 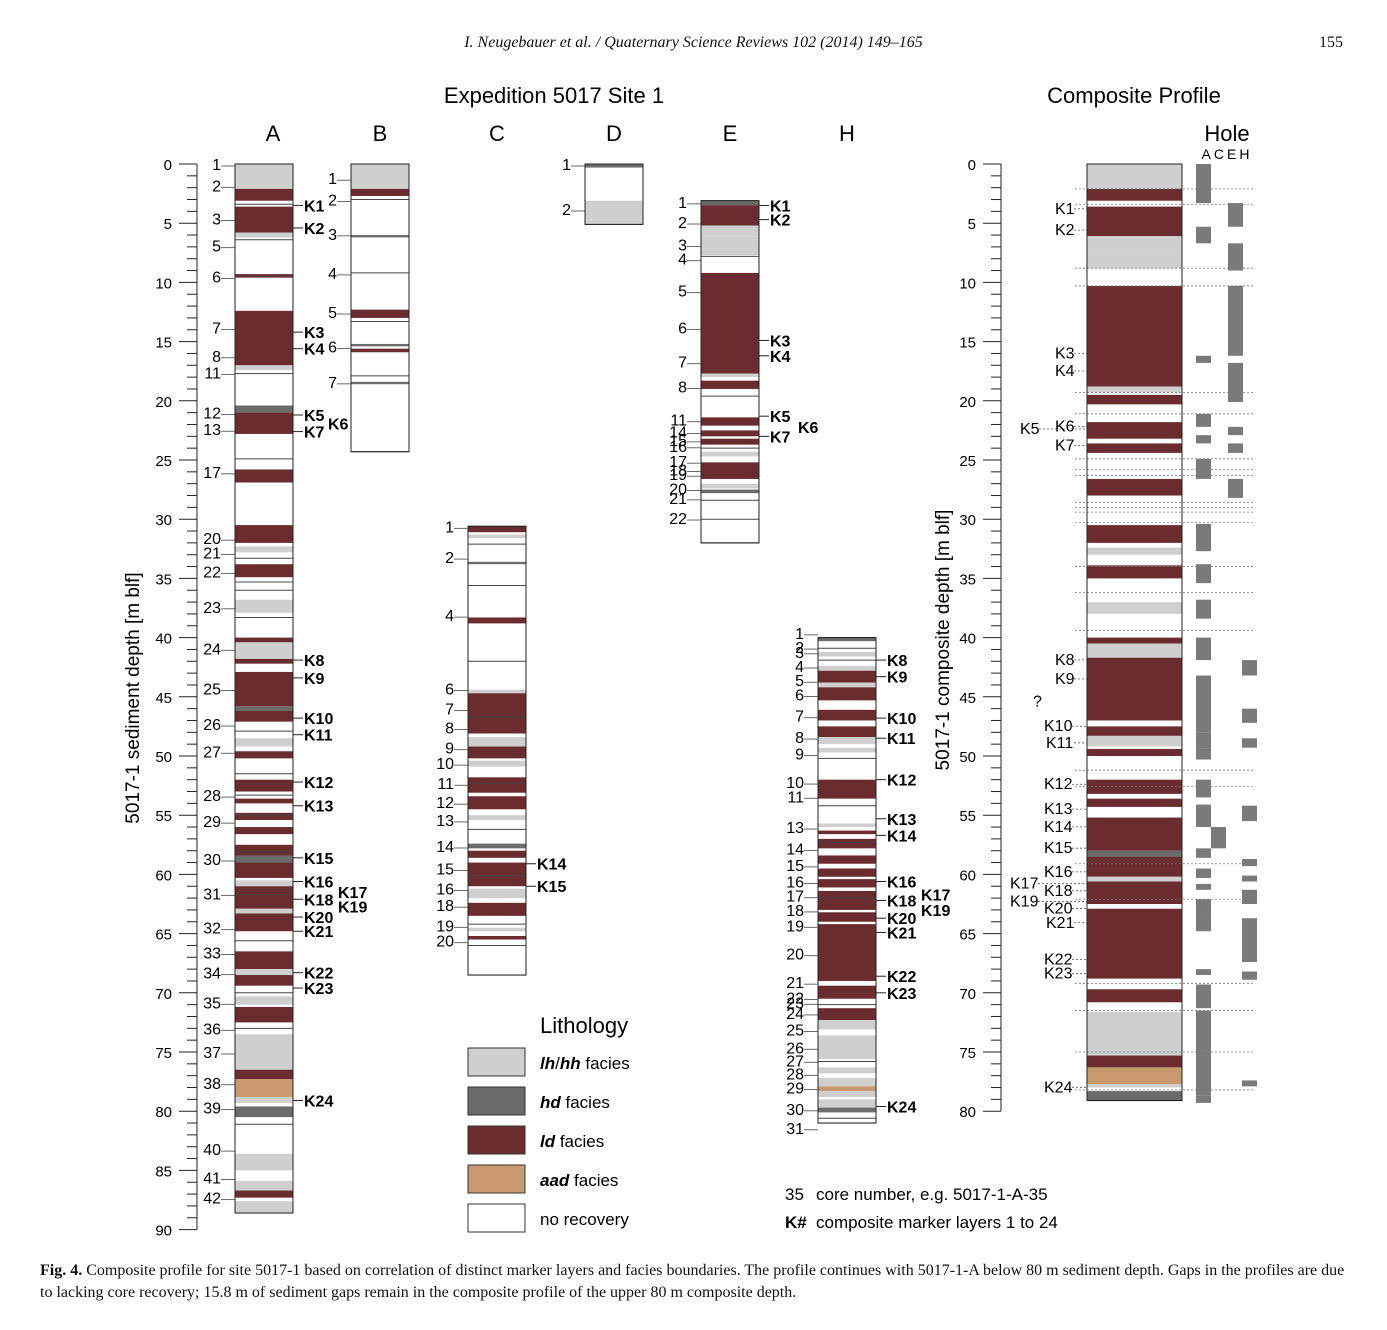 I want to click on composite-marker-k19: K19, so click(x=1024, y=901).